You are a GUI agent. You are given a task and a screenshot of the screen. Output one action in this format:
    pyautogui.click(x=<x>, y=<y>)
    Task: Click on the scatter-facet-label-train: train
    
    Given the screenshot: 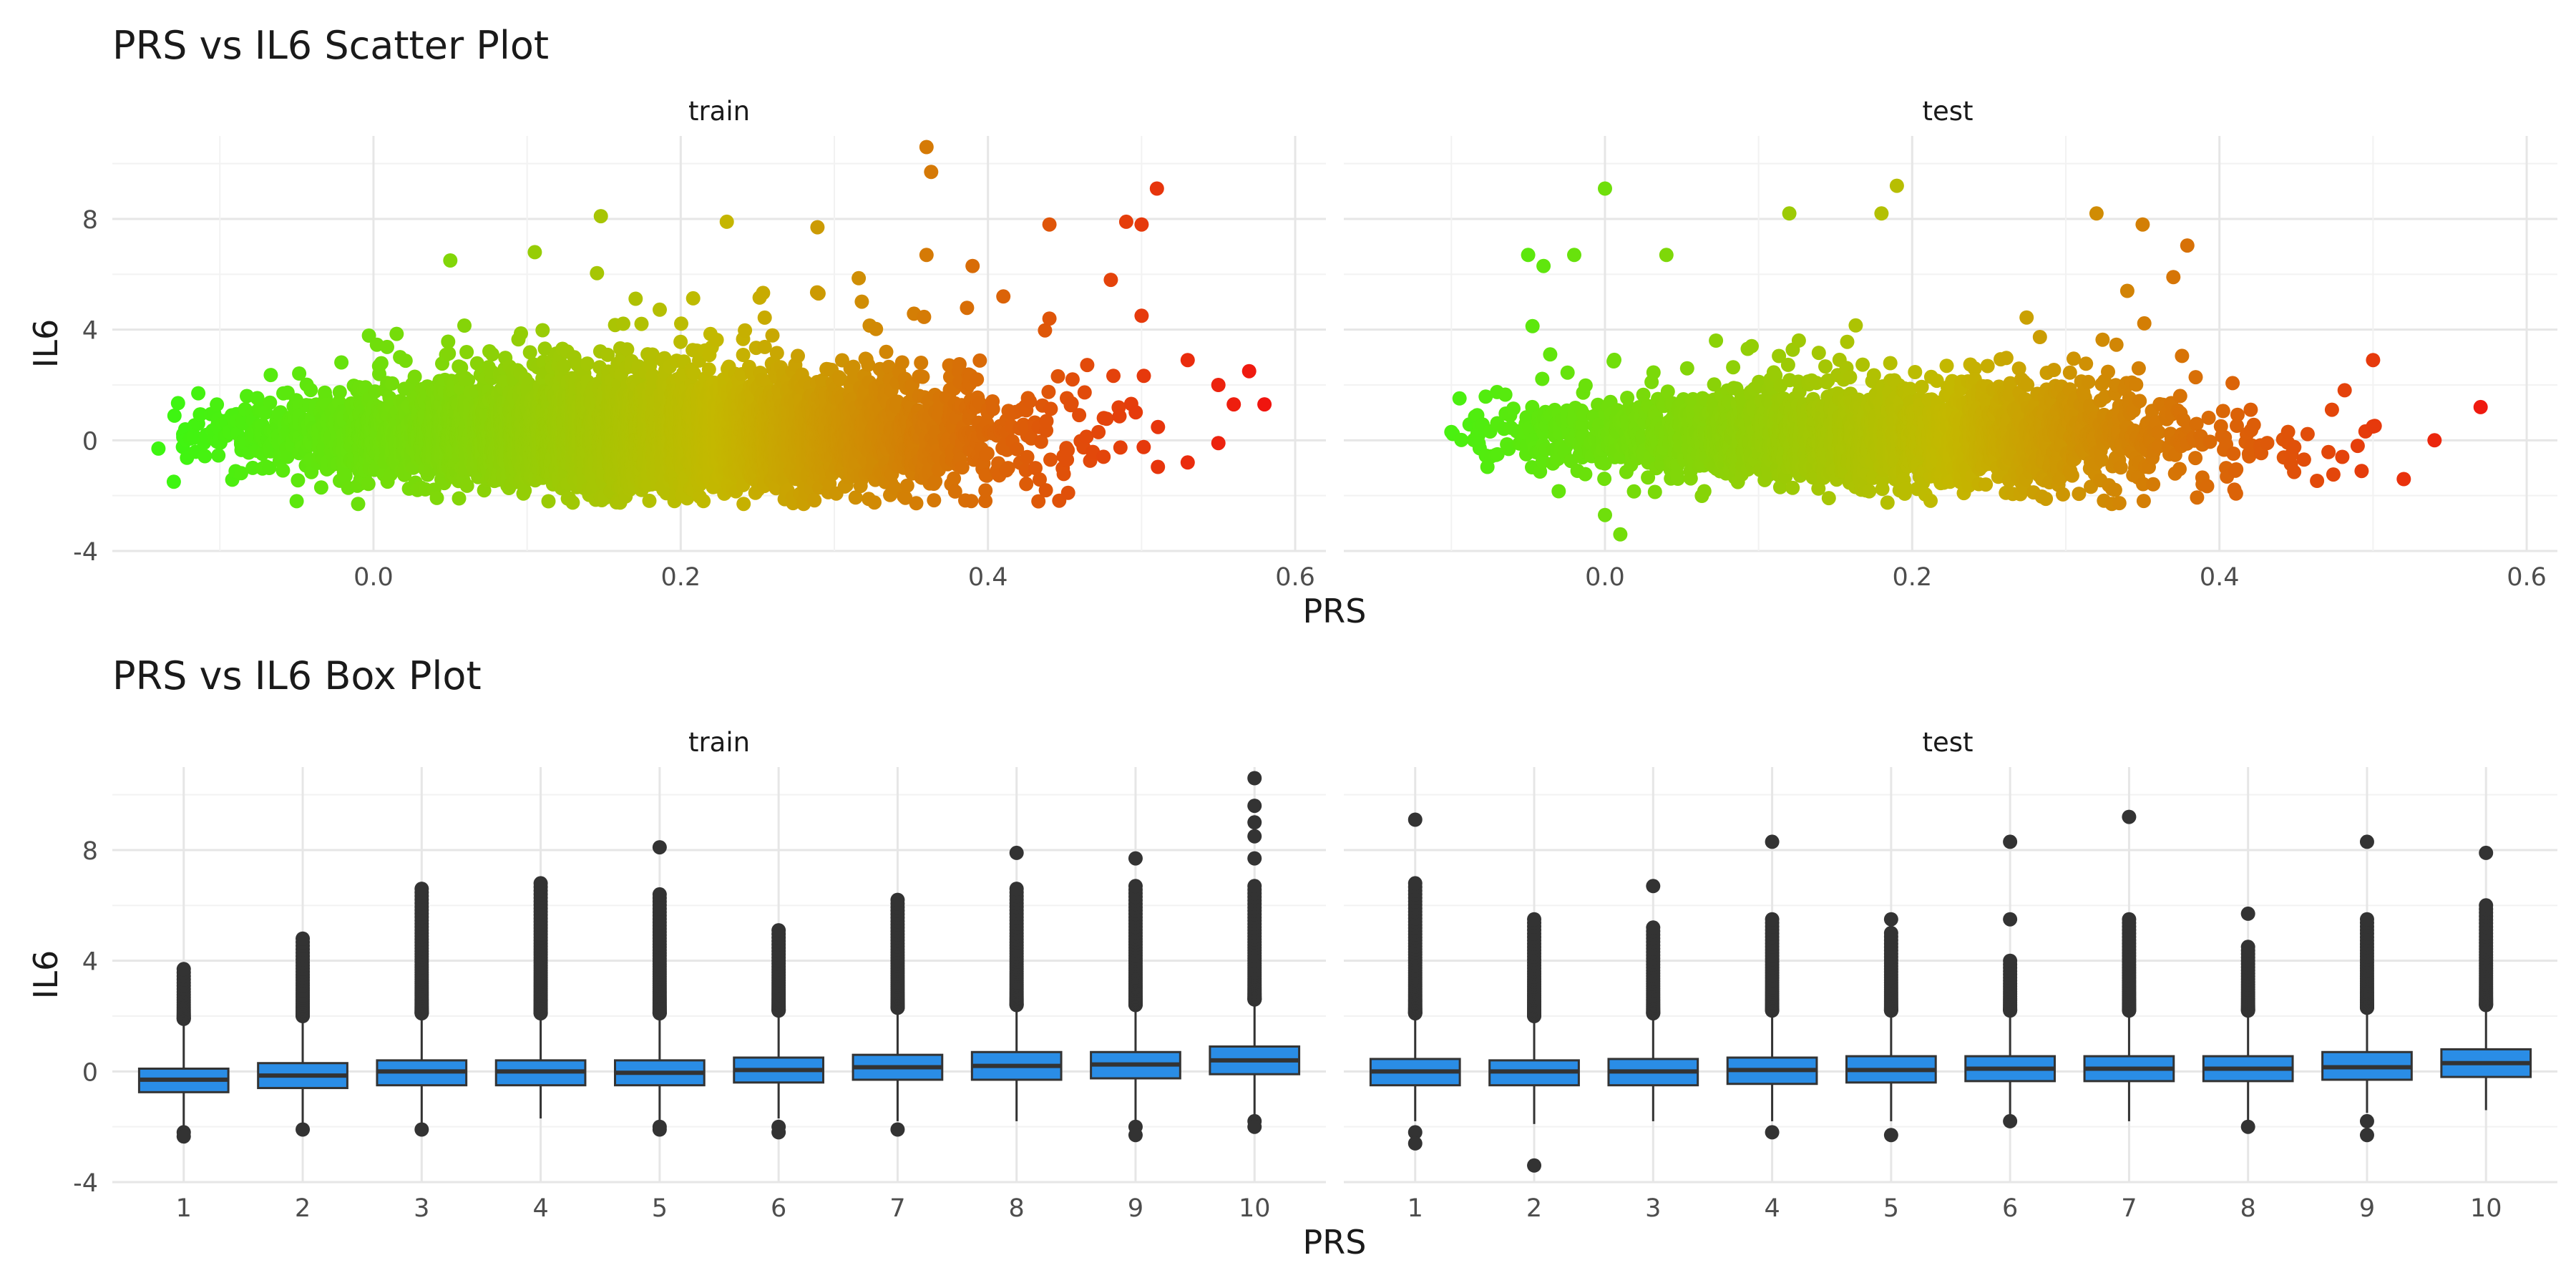 What is the action you would take?
    pyautogui.click(x=719, y=111)
    